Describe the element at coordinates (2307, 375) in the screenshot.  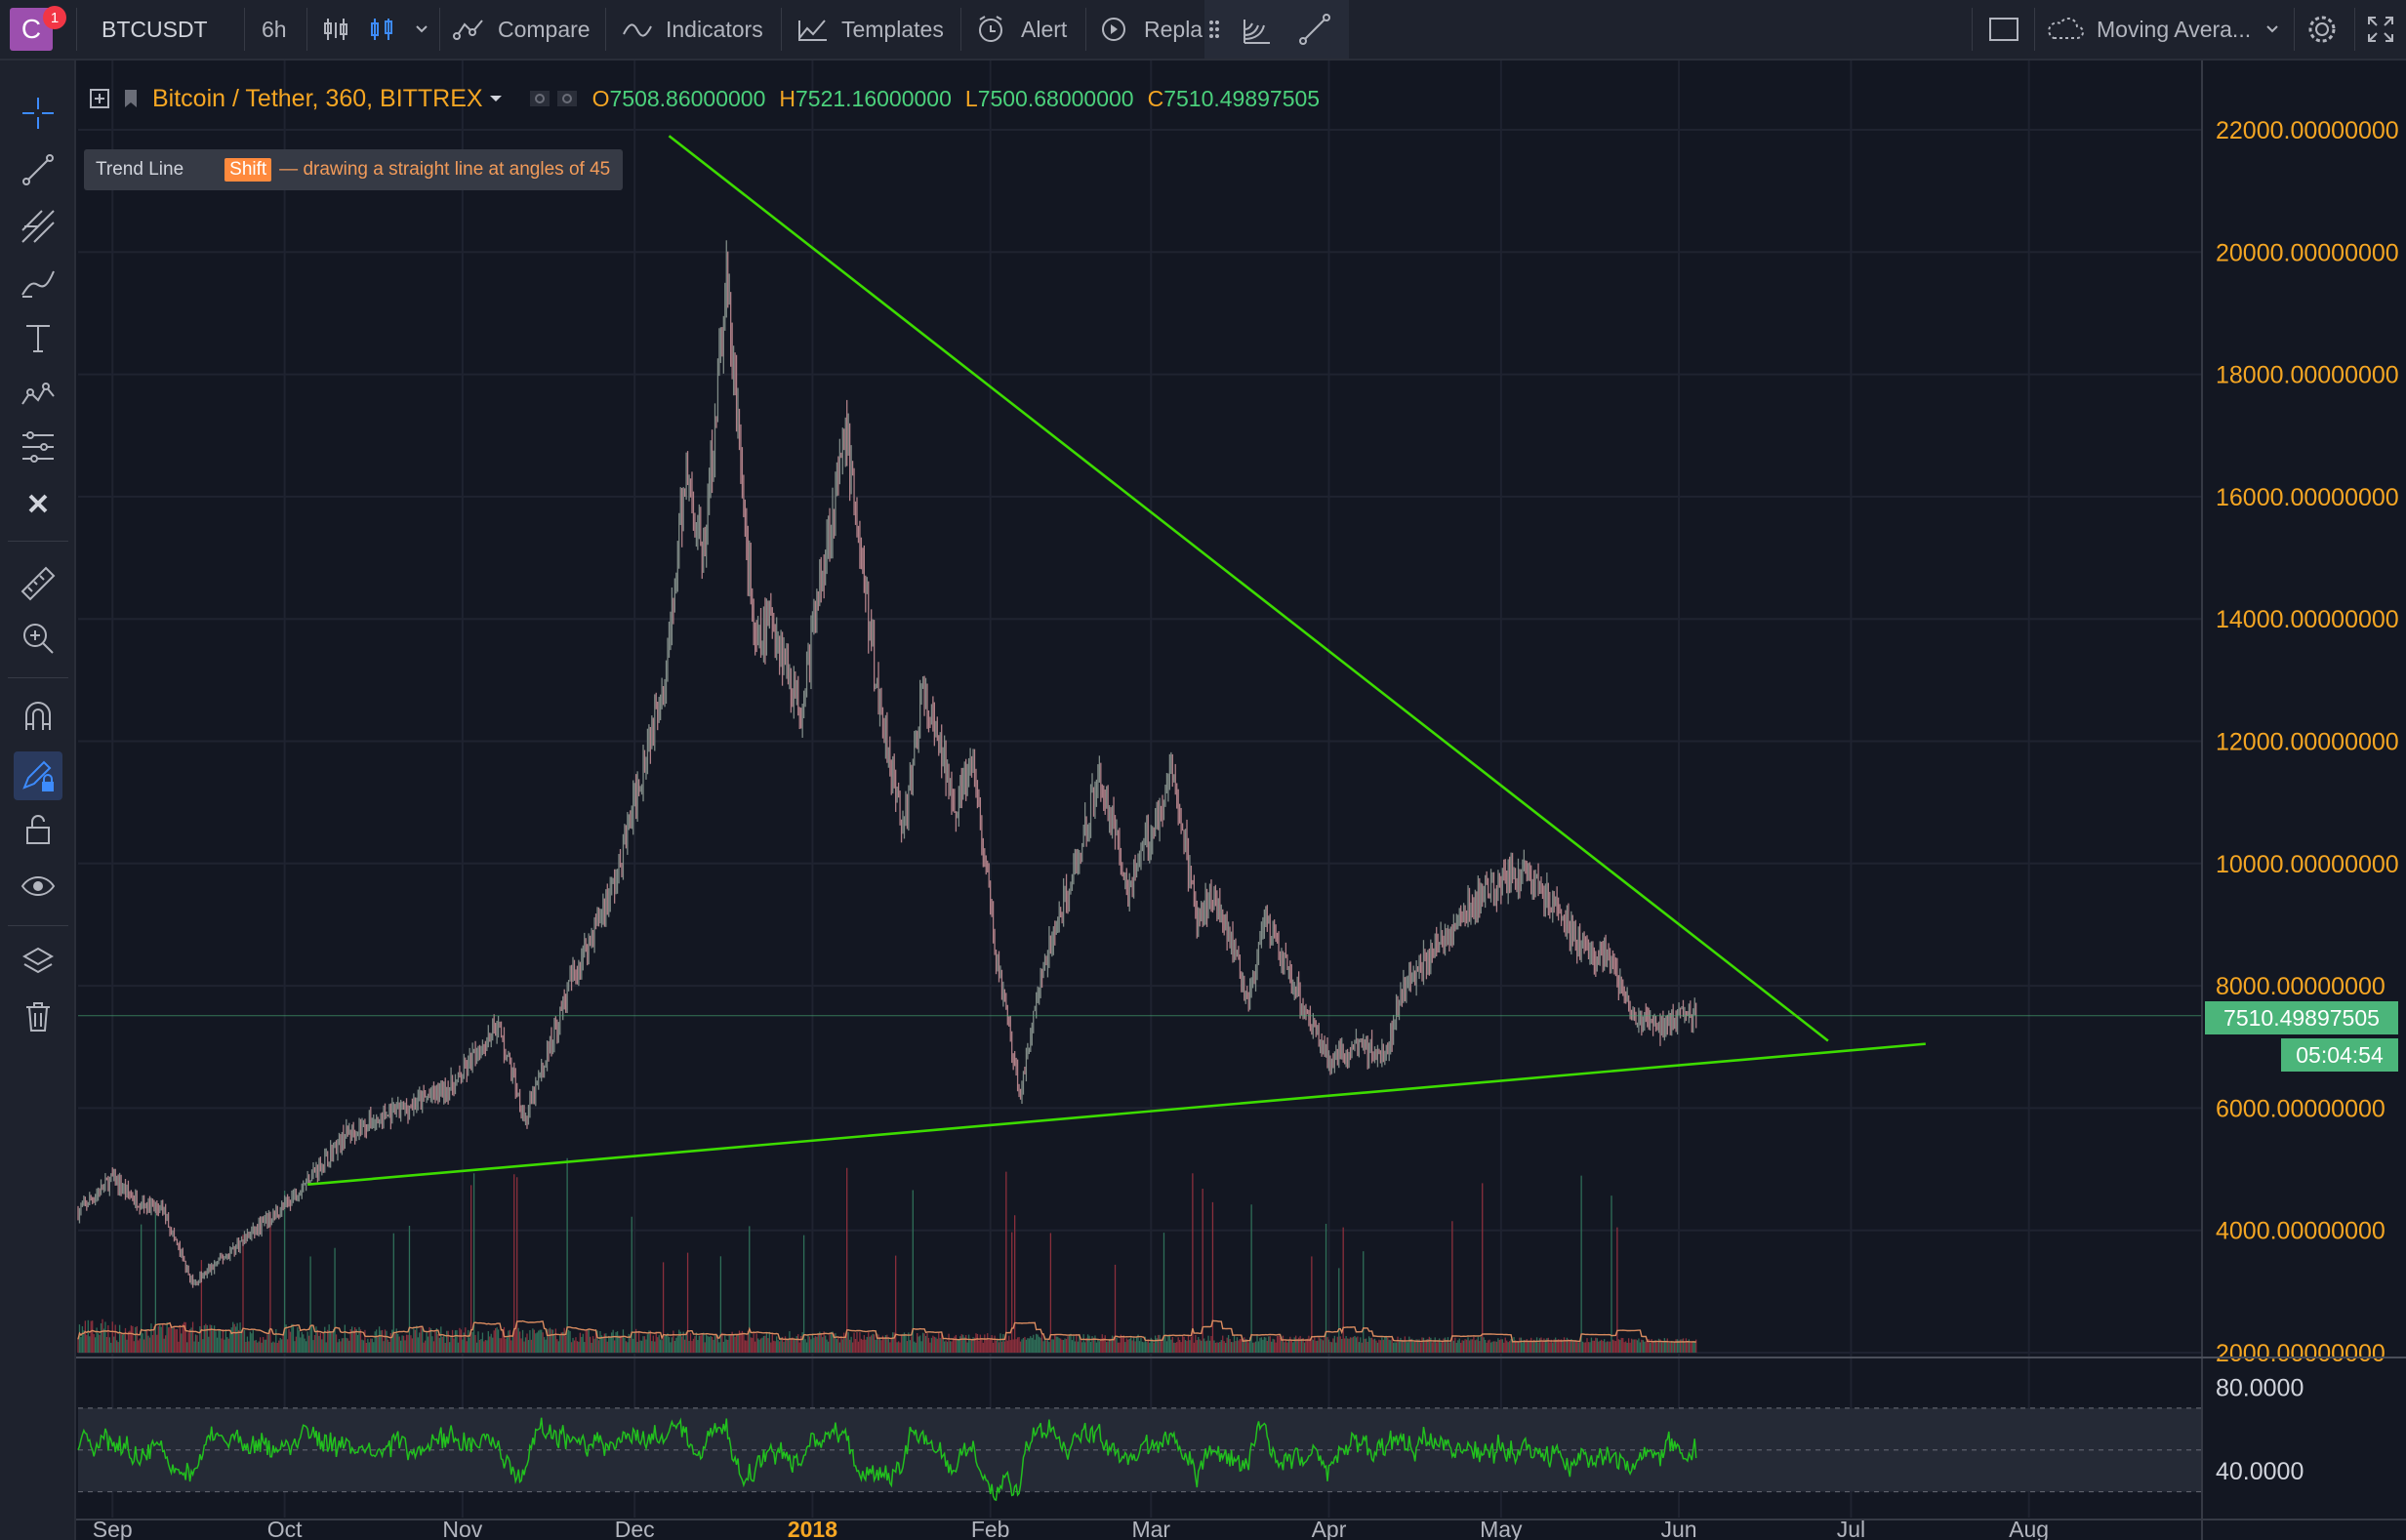
I see `price-axis-label: 18000.00000000` at that location.